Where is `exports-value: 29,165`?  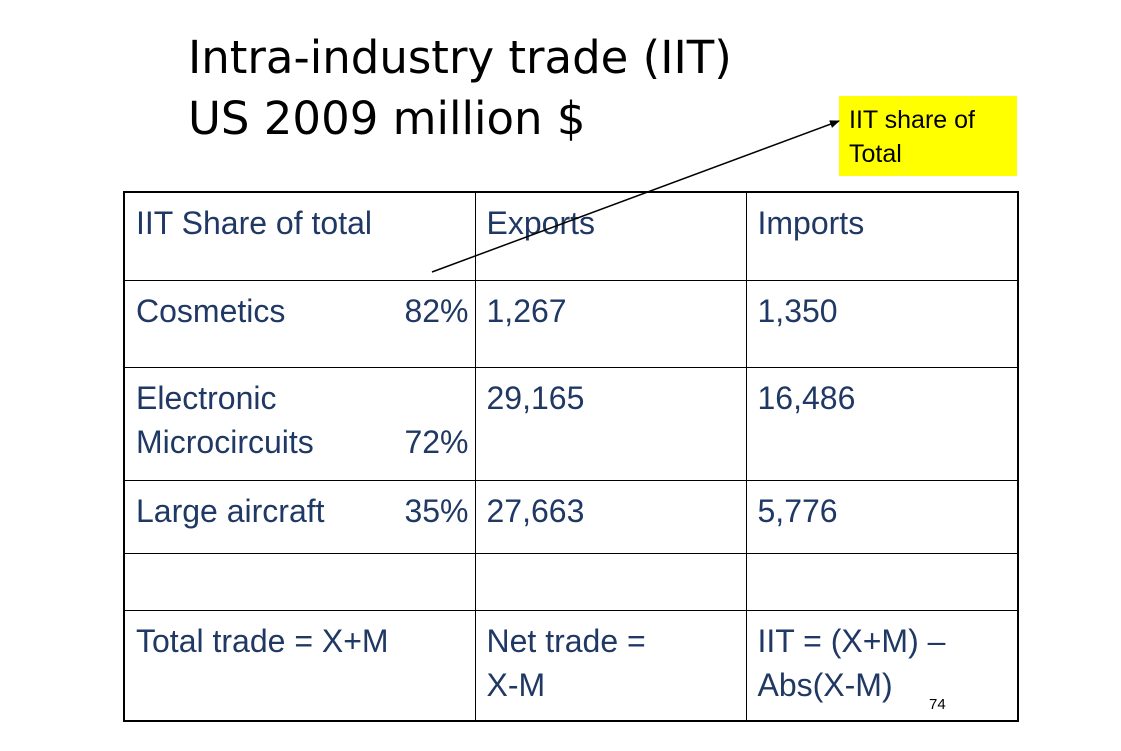
exports-value: 29,165 is located at coordinates (610, 423).